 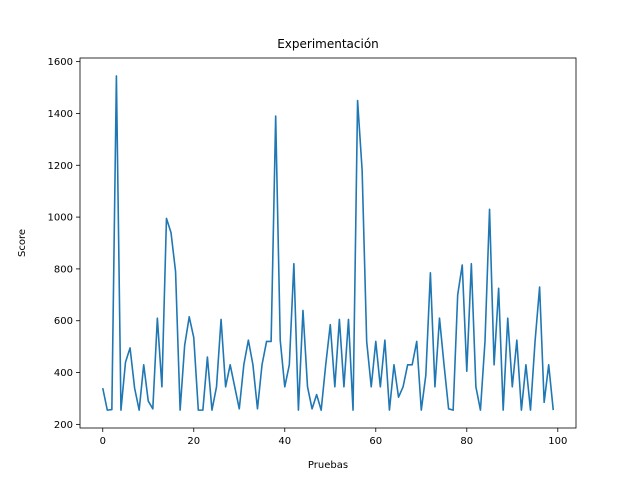 What do you see at coordinates (64, 244) in the screenshot?
I see `y-axis: 200 400 600 800 1000 1200 1400 1600` at bounding box center [64, 244].